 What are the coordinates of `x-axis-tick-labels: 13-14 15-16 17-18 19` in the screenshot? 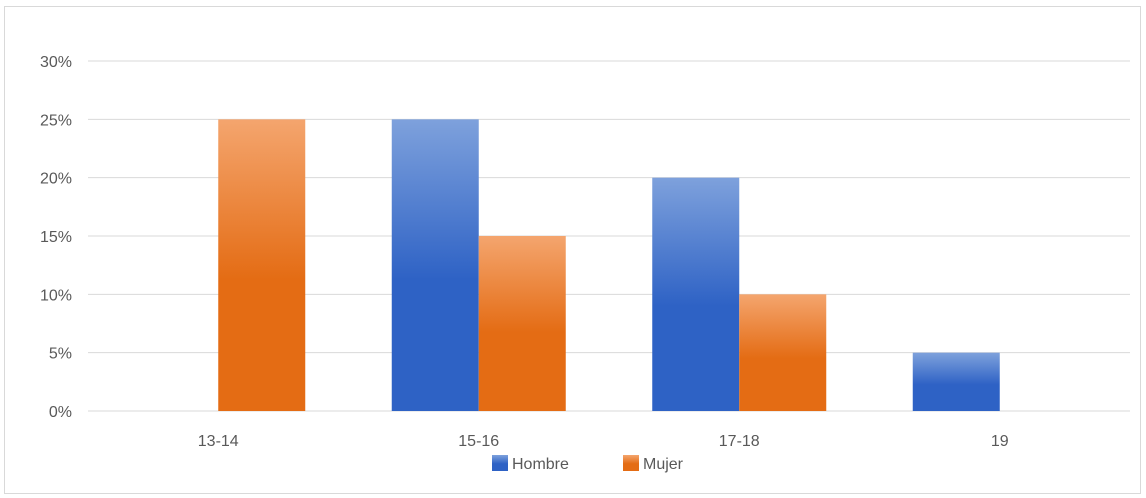 It's located at (603, 441).